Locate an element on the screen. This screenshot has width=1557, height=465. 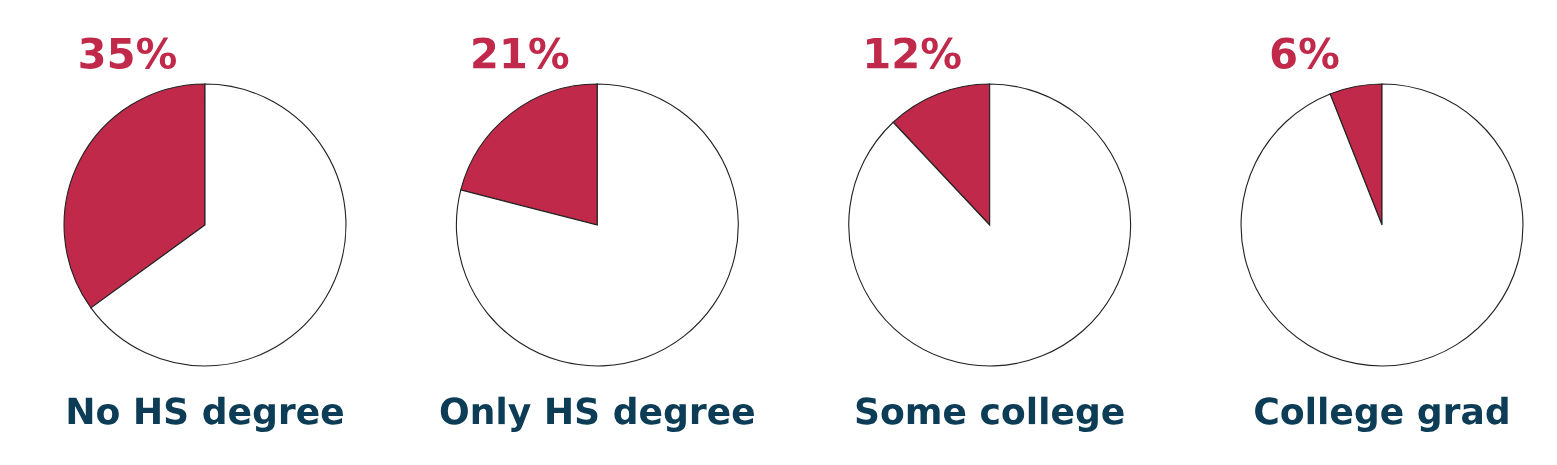
data-label: 21% is located at coordinates (521, 53).